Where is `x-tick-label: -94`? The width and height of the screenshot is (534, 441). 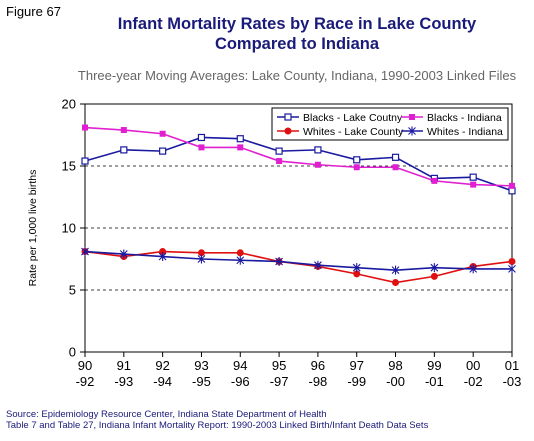 x-tick-label: -94 is located at coordinates (162, 381).